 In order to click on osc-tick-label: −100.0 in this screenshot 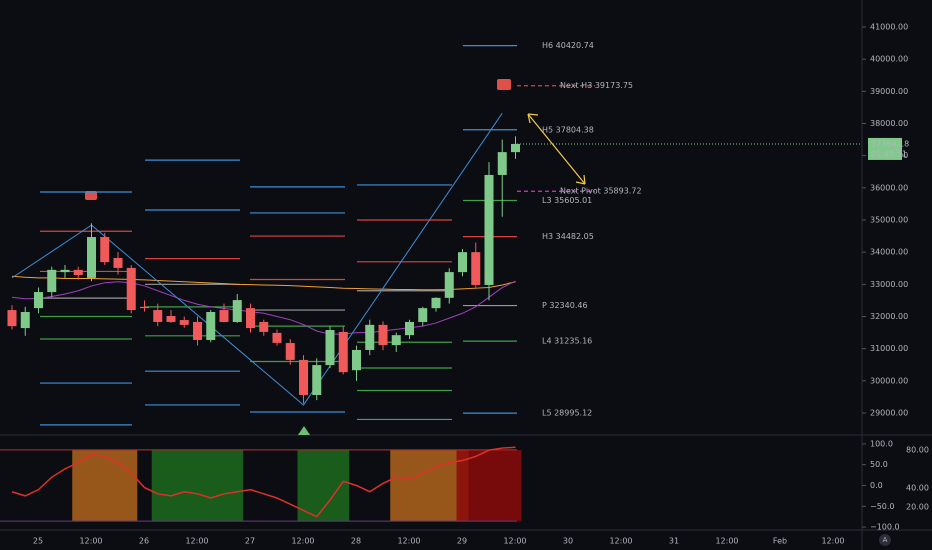, I will do `click(885, 527)`.